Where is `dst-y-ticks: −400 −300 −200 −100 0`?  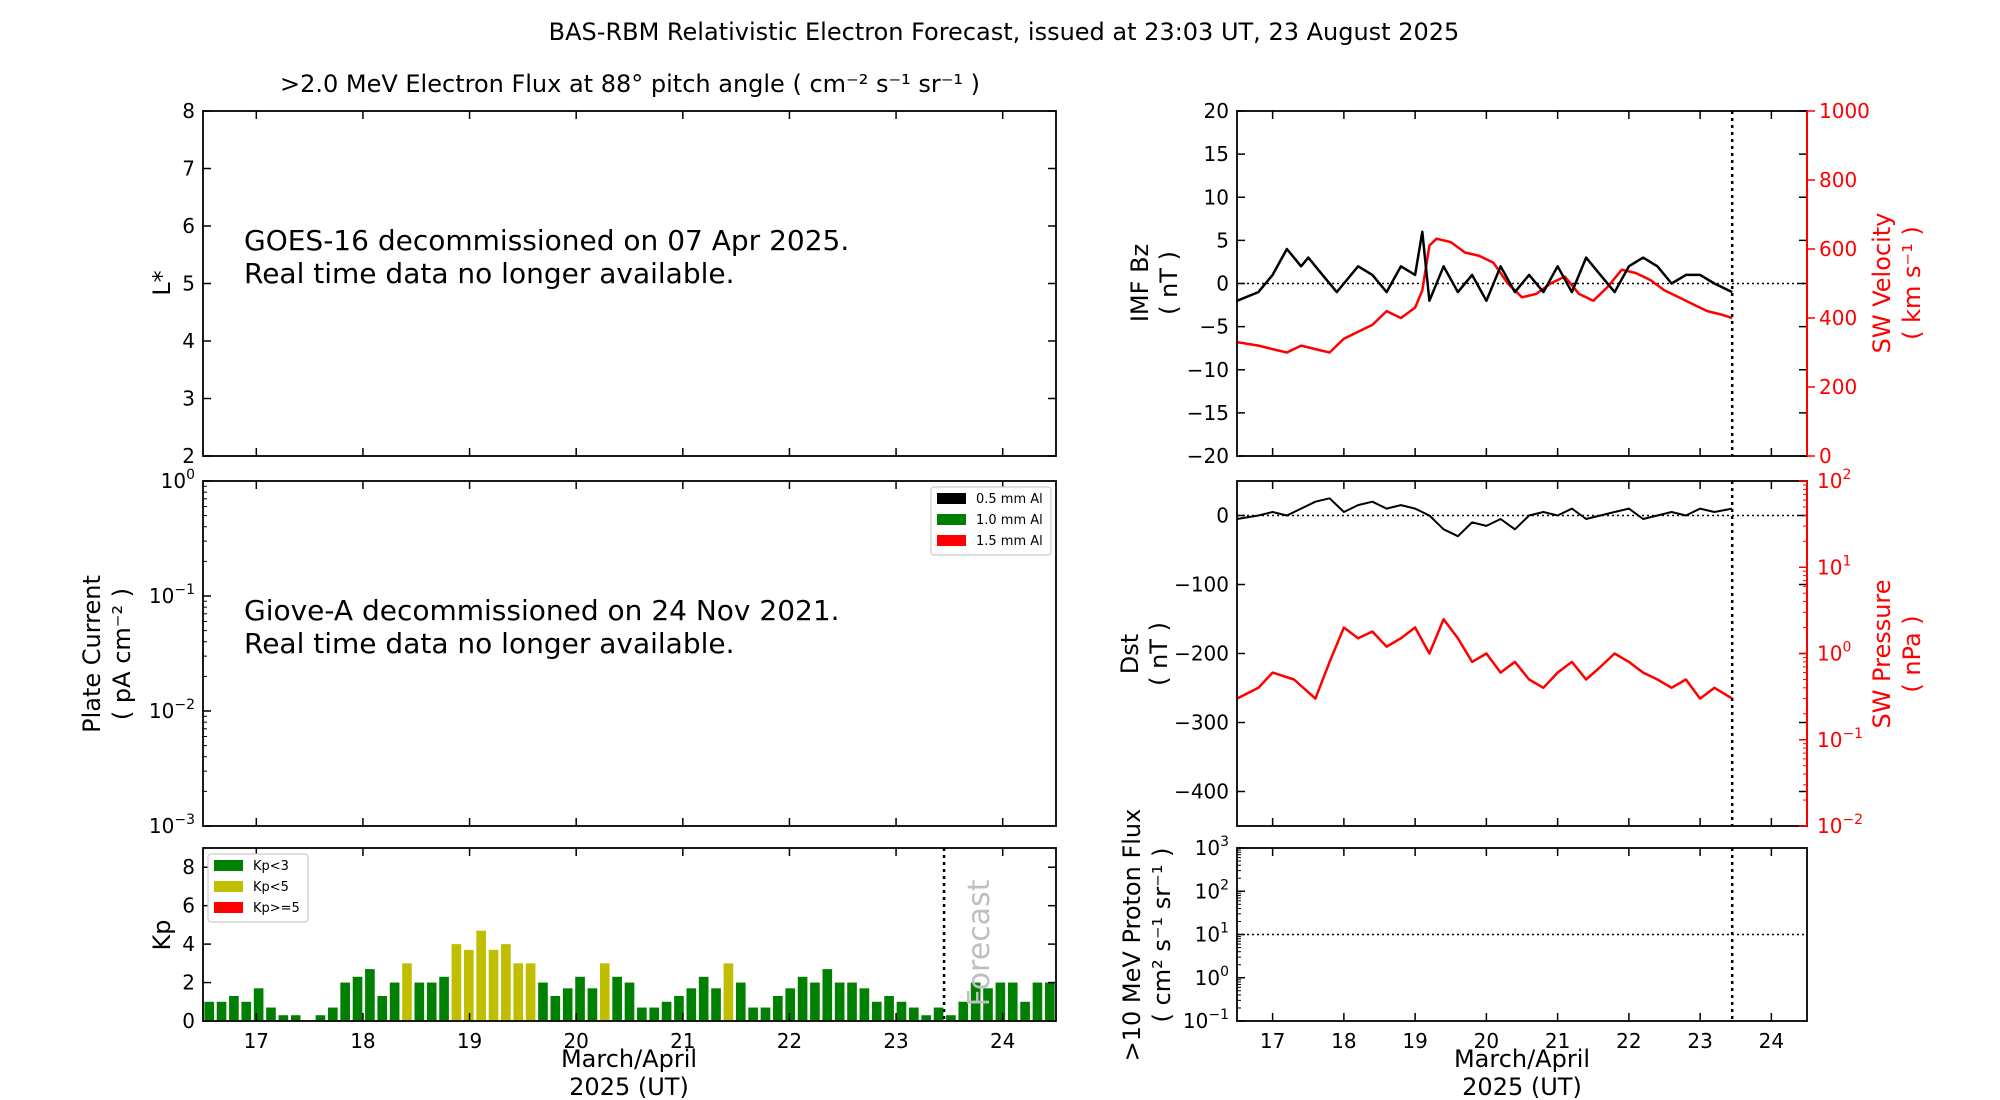
dst-y-ticks: −400 −300 −200 −100 0 is located at coordinates (1490, 654).